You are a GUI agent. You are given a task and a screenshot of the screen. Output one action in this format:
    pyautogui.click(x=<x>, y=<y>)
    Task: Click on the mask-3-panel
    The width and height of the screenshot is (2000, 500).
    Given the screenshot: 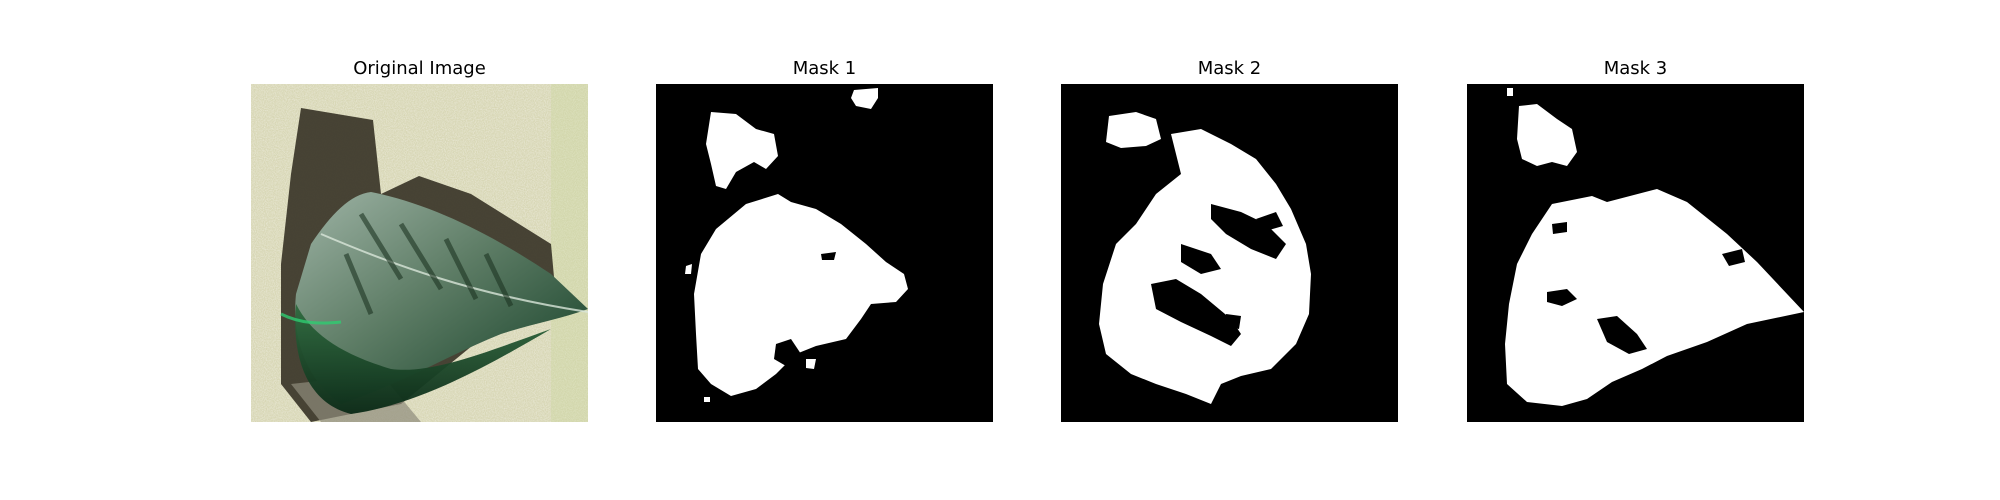 What is the action you would take?
    pyautogui.click(x=1635, y=253)
    